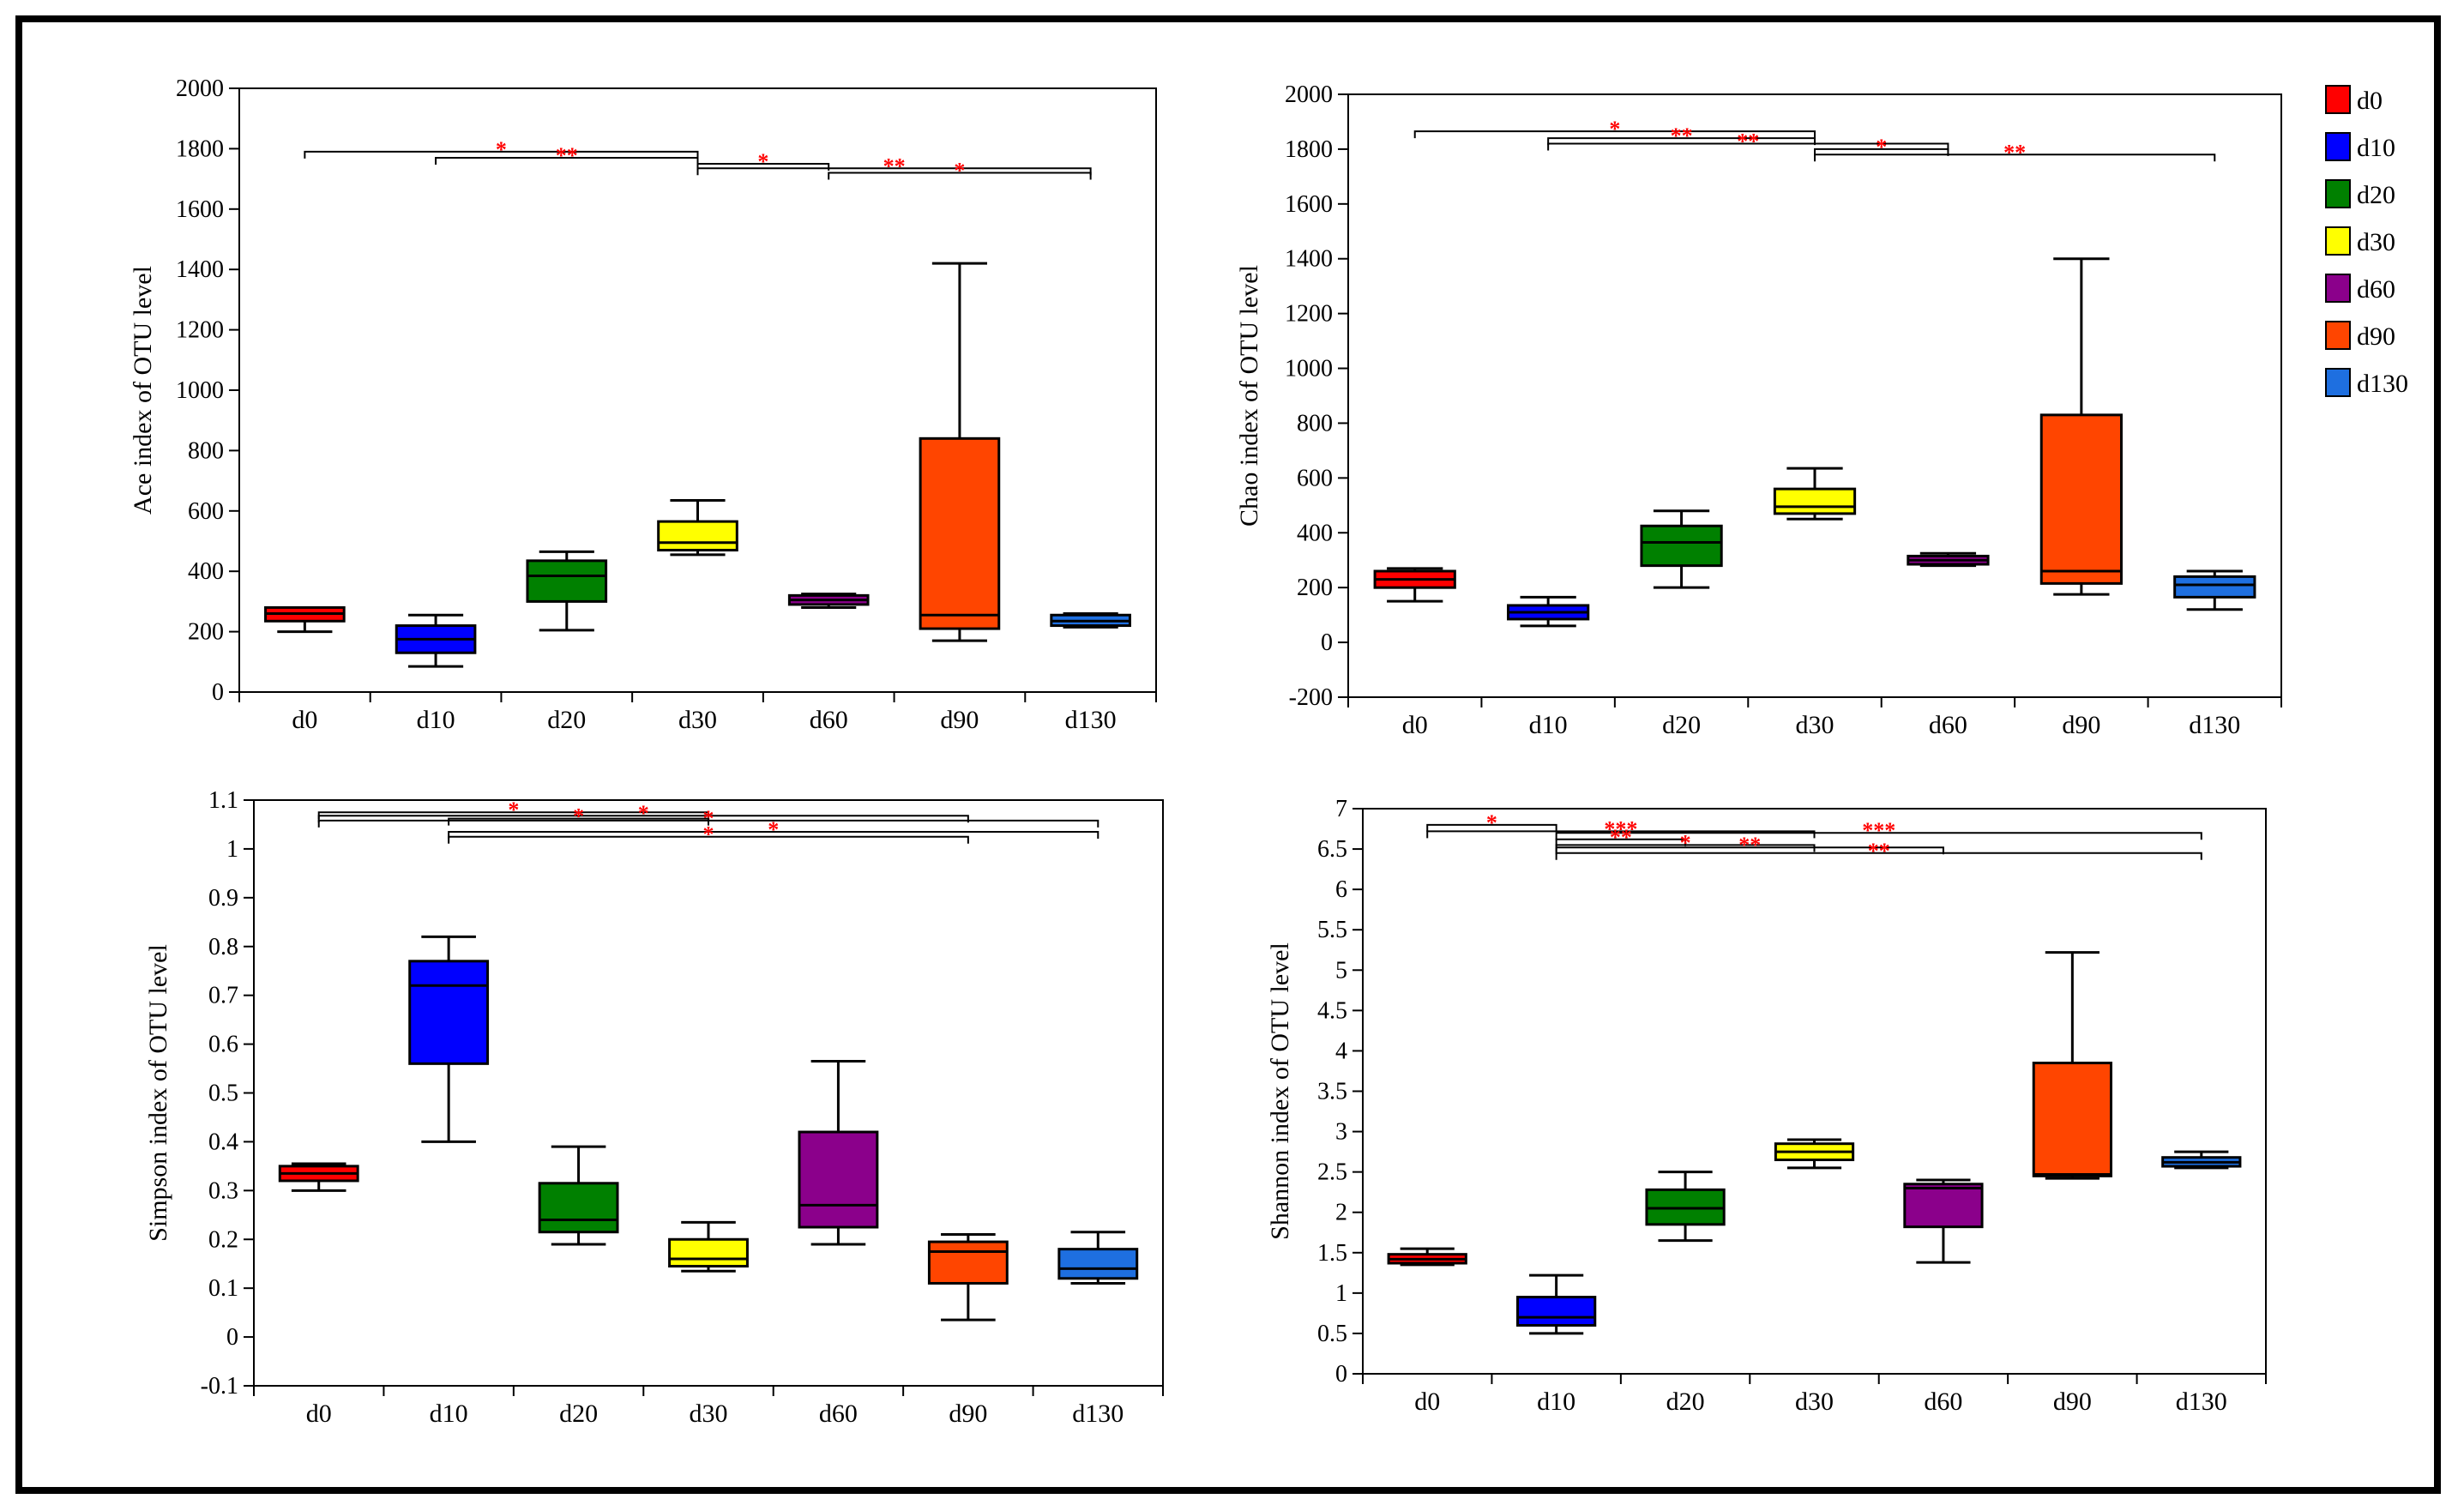 This screenshot has height=1511, width=2464. Describe the element at coordinates (2383, 384) in the screenshot. I see `legend-label: d130` at that location.